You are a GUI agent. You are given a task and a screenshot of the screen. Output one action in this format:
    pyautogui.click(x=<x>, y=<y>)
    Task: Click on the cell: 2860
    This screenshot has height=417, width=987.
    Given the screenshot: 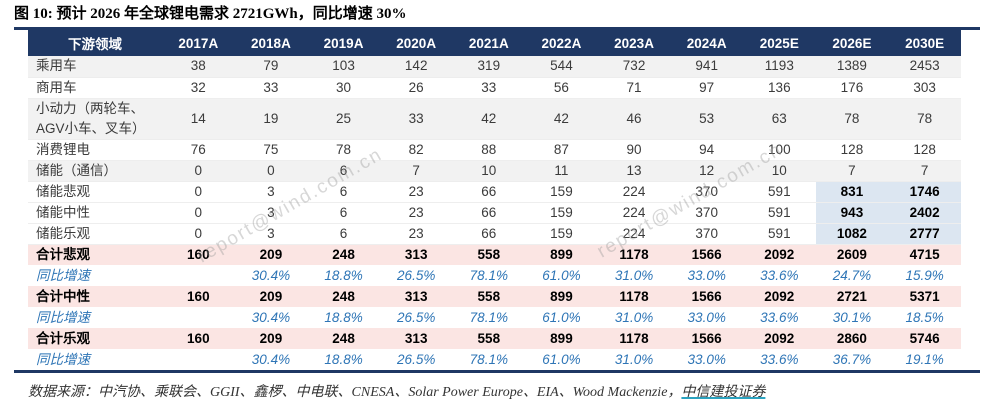 What is the action you would take?
    pyautogui.click(x=852, y=338)
    